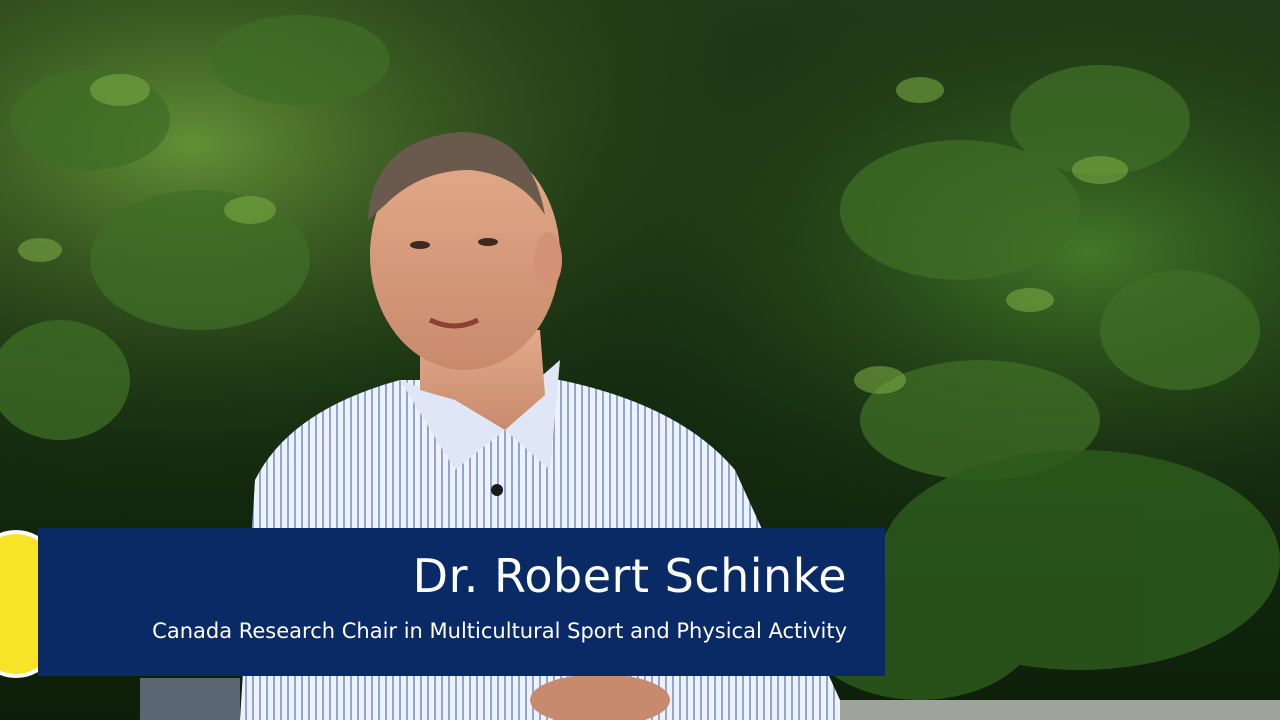 The image size is (1280, 720). Describe the element at coordinates (629, 576) in the screenshot. I see `speaker-name: Dr. Robert Schinke` at that location.